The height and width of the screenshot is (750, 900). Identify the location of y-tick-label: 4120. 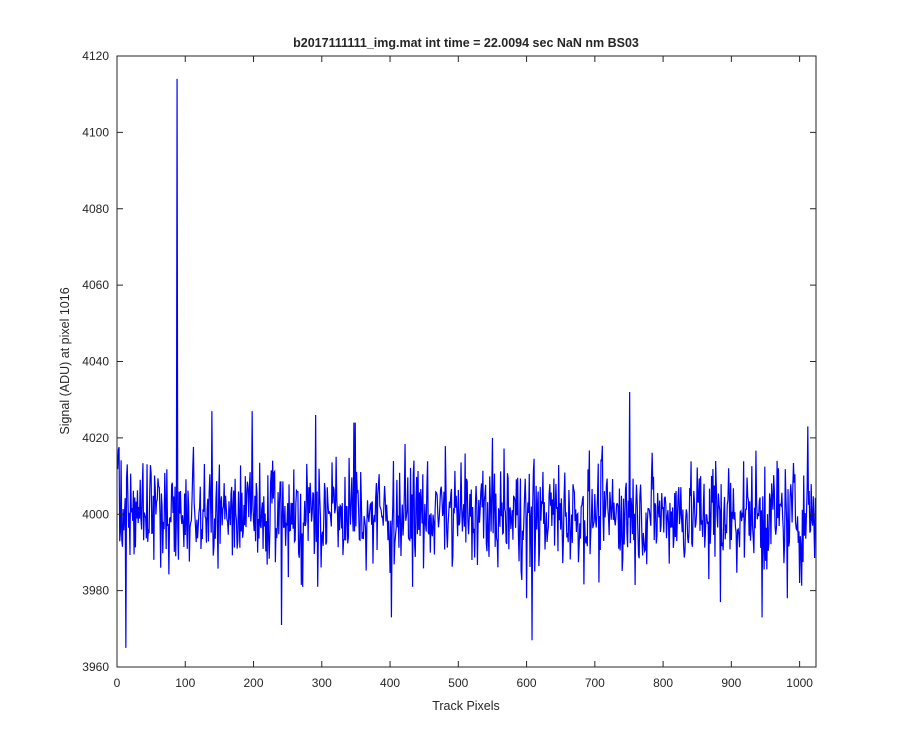
(95, 56).